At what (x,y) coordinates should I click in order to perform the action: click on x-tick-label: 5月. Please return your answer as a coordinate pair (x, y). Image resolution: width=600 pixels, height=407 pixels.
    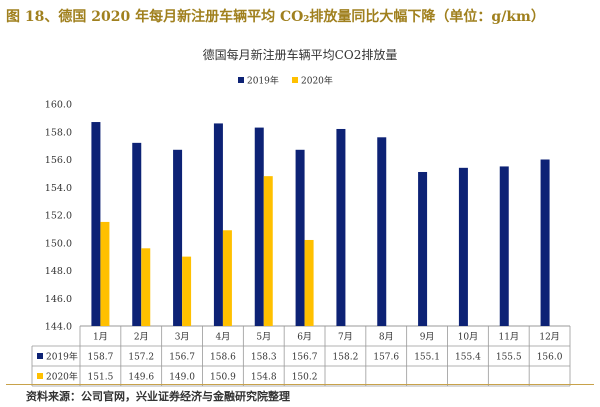
    Looking at the image, I should click on (263, 337).